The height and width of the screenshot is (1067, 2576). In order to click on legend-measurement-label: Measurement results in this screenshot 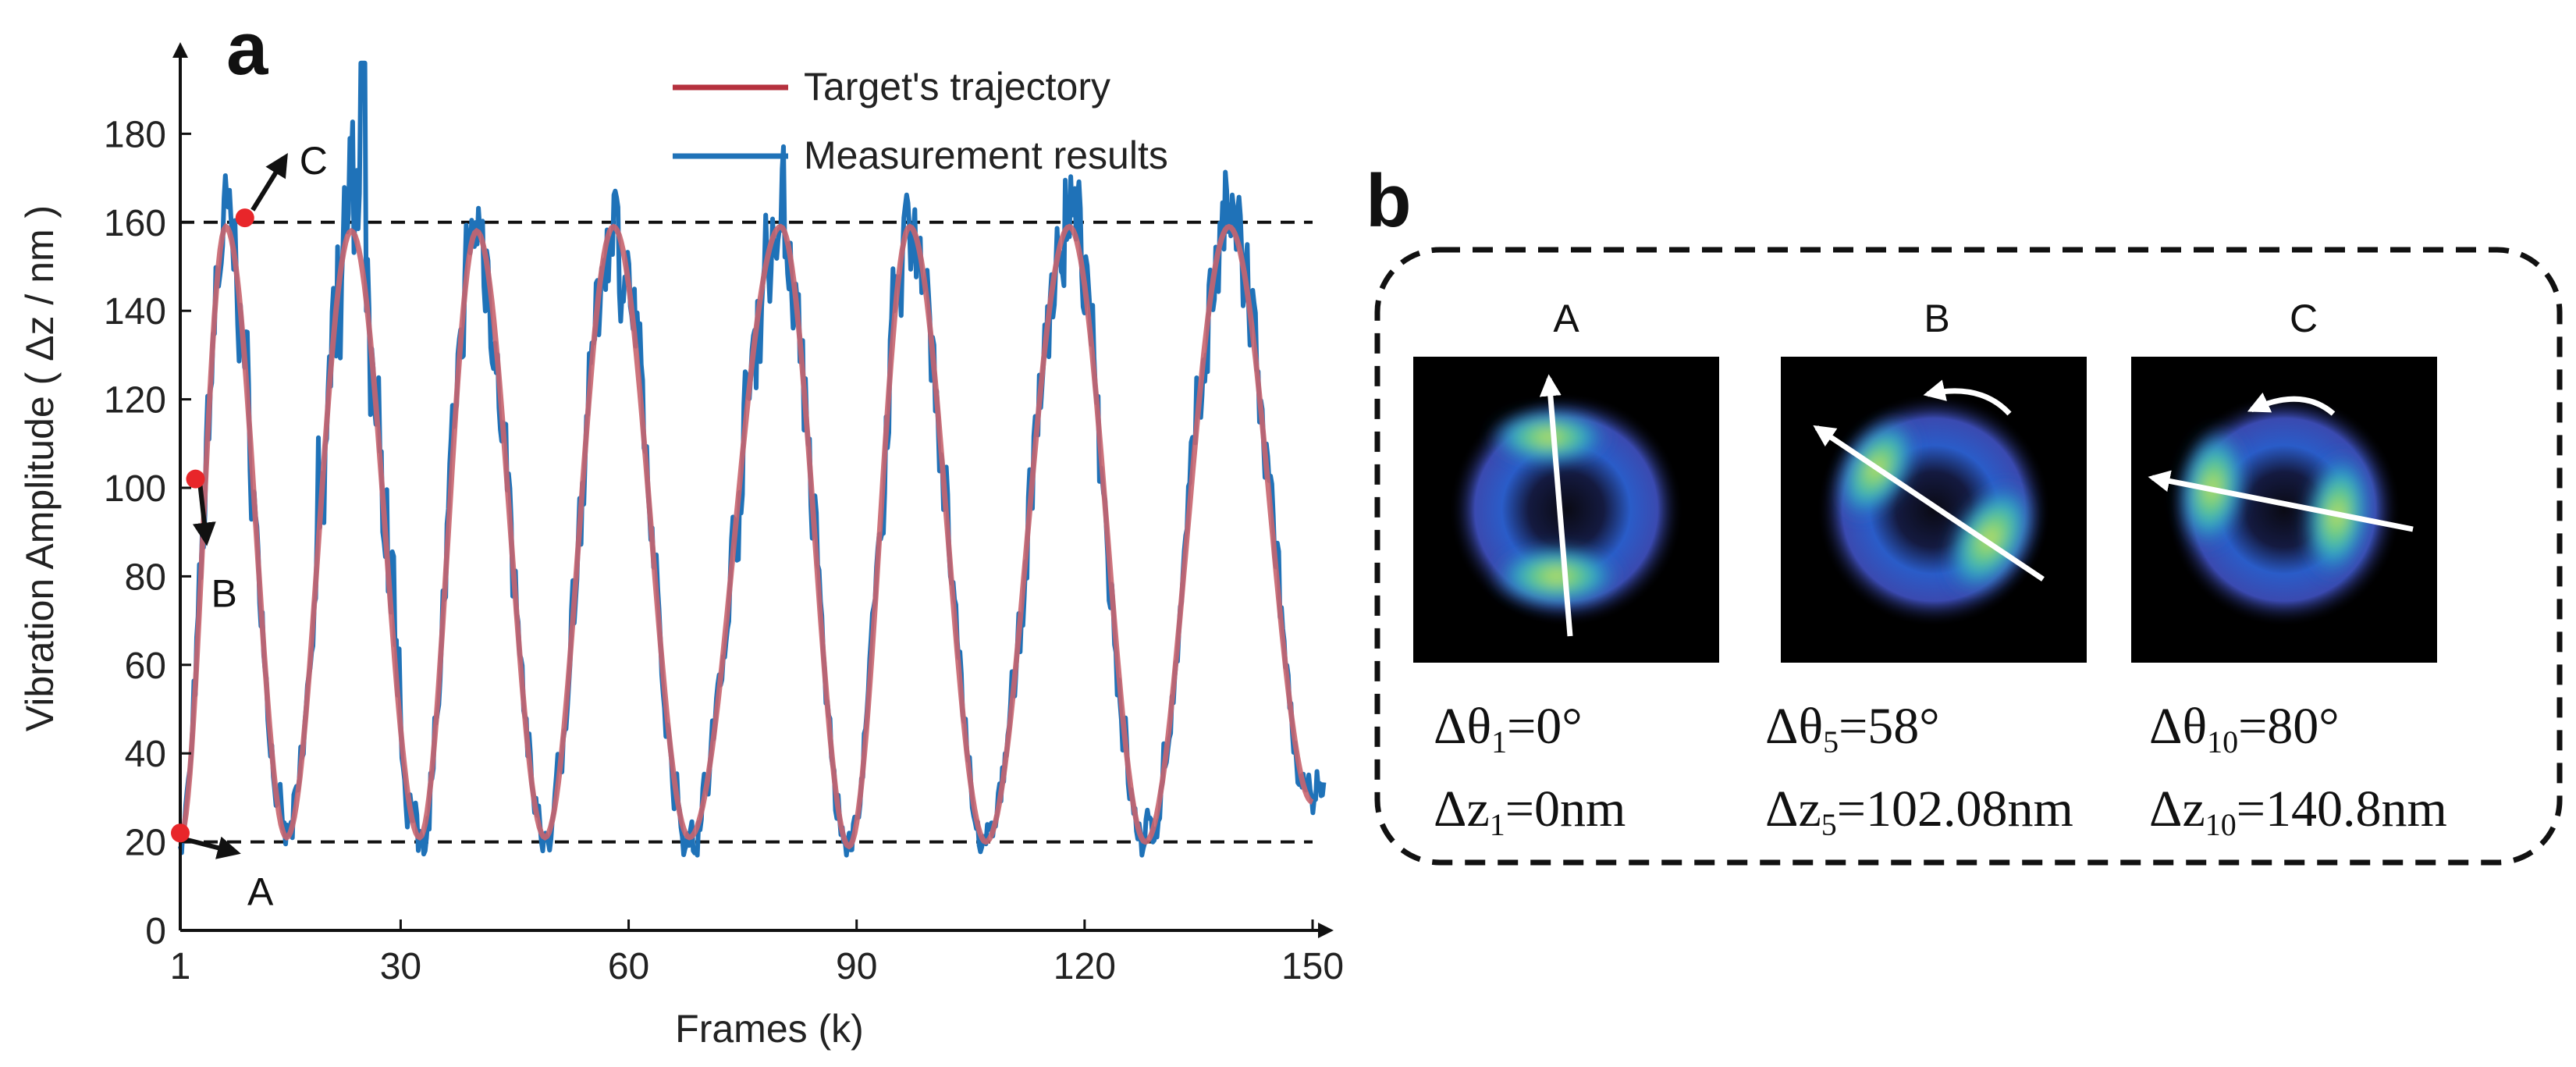, I will do `click(986, 155)`.